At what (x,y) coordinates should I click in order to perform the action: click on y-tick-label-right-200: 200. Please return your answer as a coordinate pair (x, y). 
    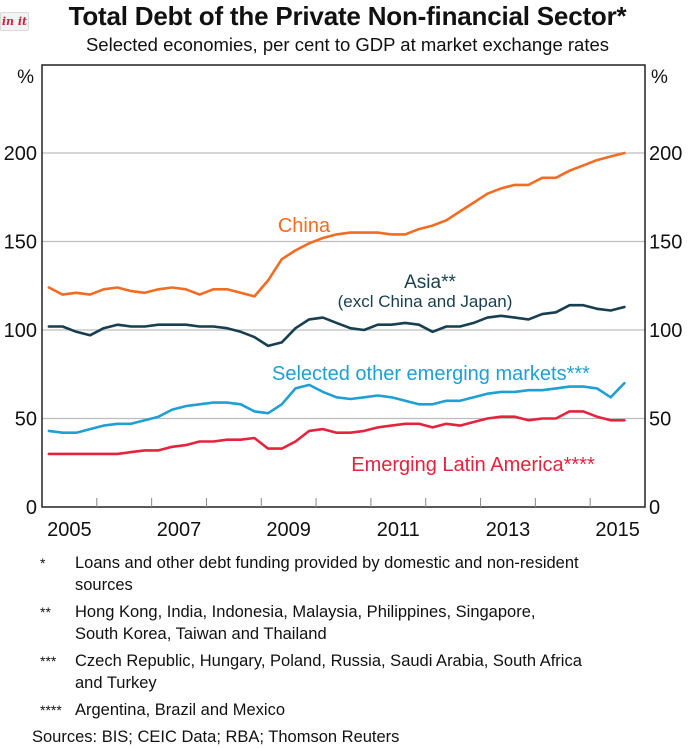
    Looking at the image, I should click on (665, 154).